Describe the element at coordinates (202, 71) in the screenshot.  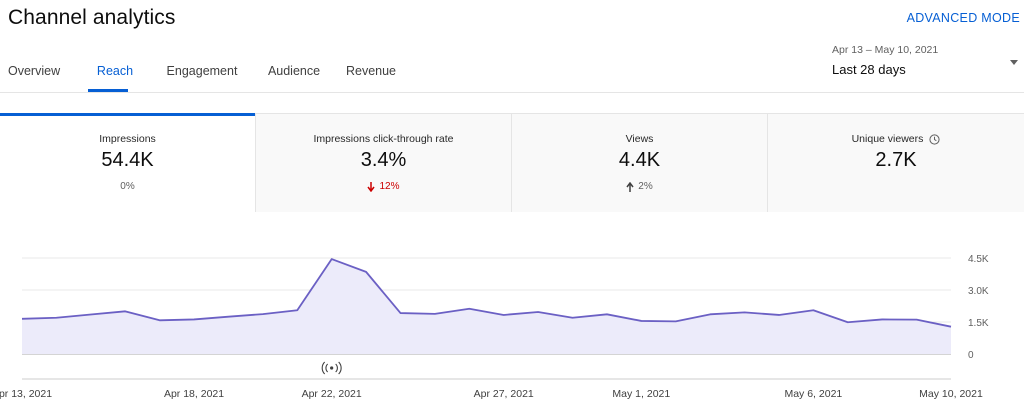
I see `tab-engagement: Engagement` at that location.